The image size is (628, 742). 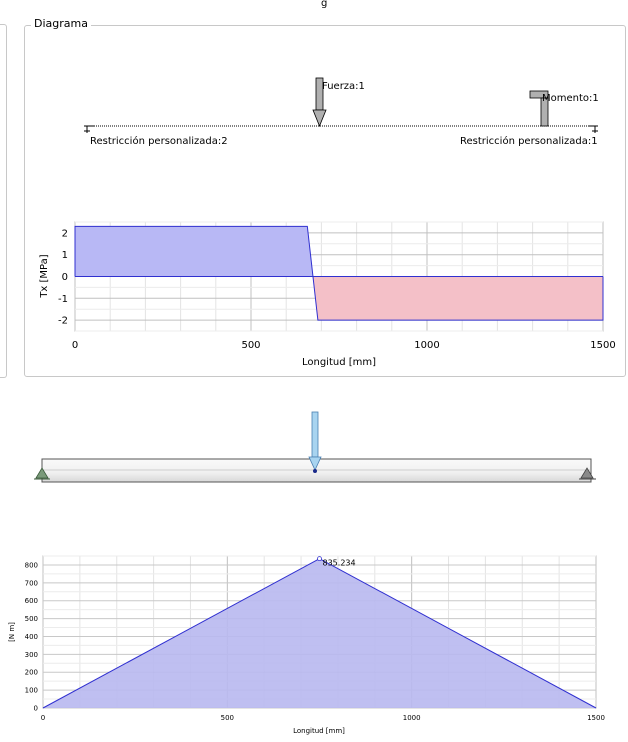 What do you see at coordinates (63, 299) in the screenshot?
I see `shear-y-tick-label: -1` at bounding box center [63, 299].